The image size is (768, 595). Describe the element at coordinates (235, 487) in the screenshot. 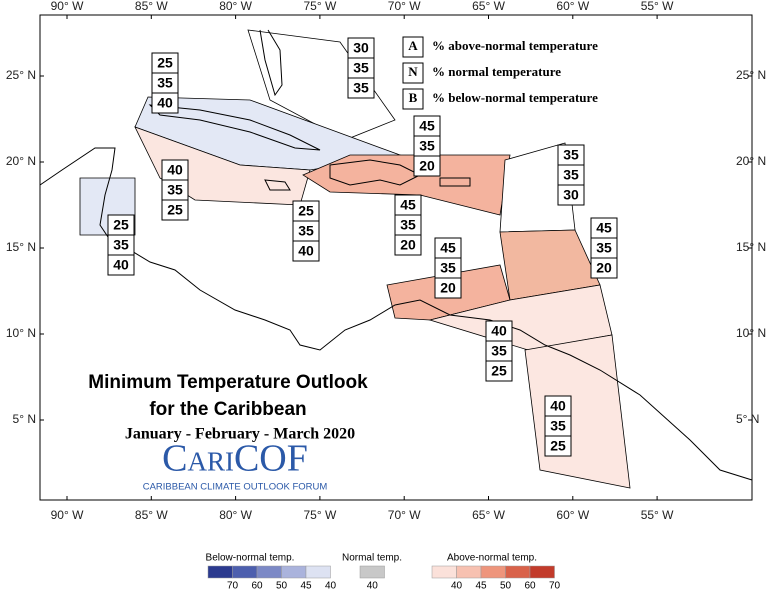

I see `logo-tagline: CARIBBEAN CLIMATE OUTLOOK FORUM` at that location.